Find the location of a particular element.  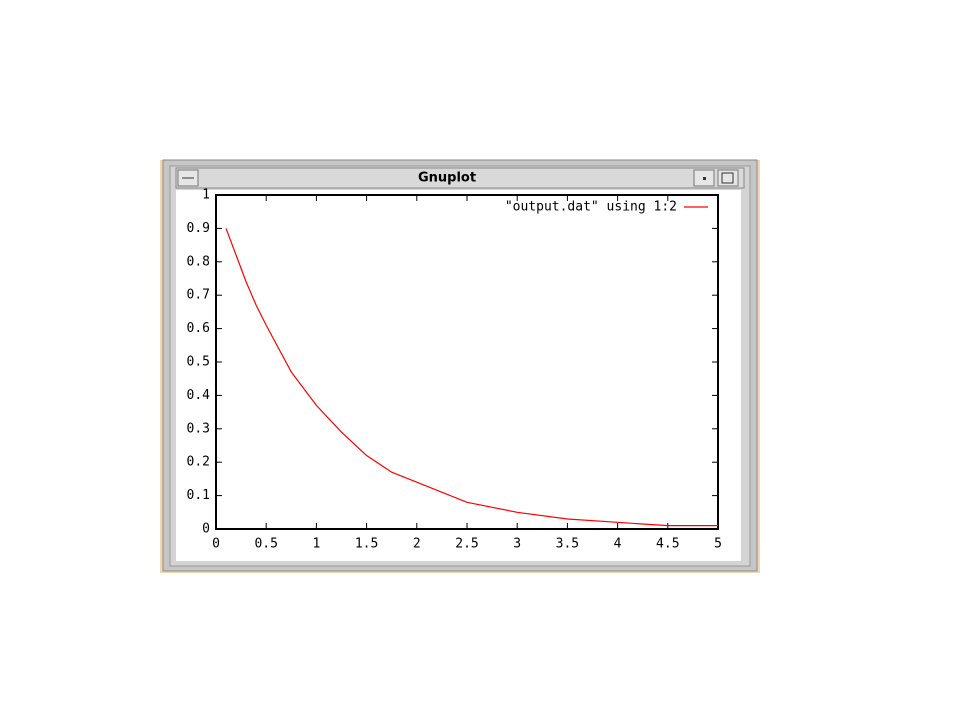

title-bar is located at coordinates (460, 178).